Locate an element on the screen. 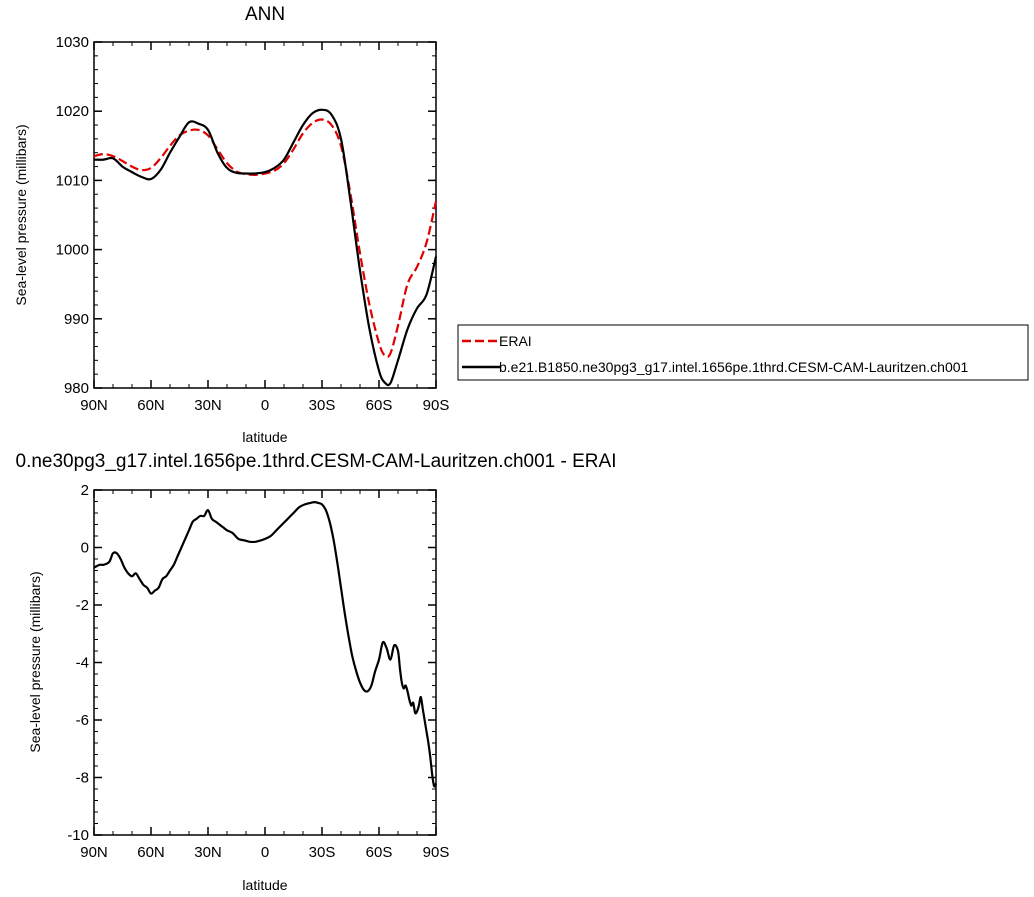 This screenshot has height=897, width=1034. y-tick-label: 980 is located at coordinates (76, 388).